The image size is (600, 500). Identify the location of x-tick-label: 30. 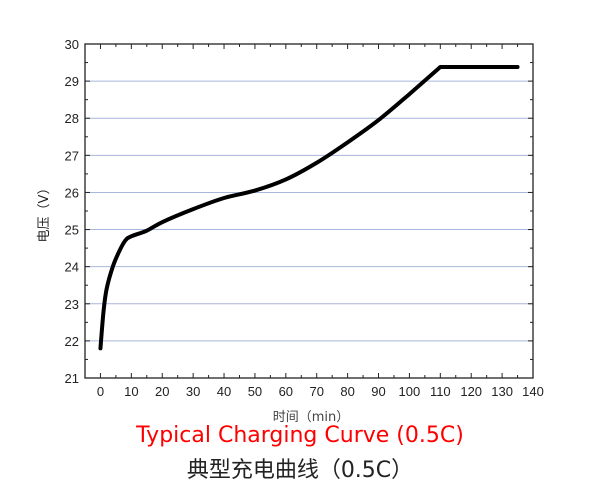
(193, 391).